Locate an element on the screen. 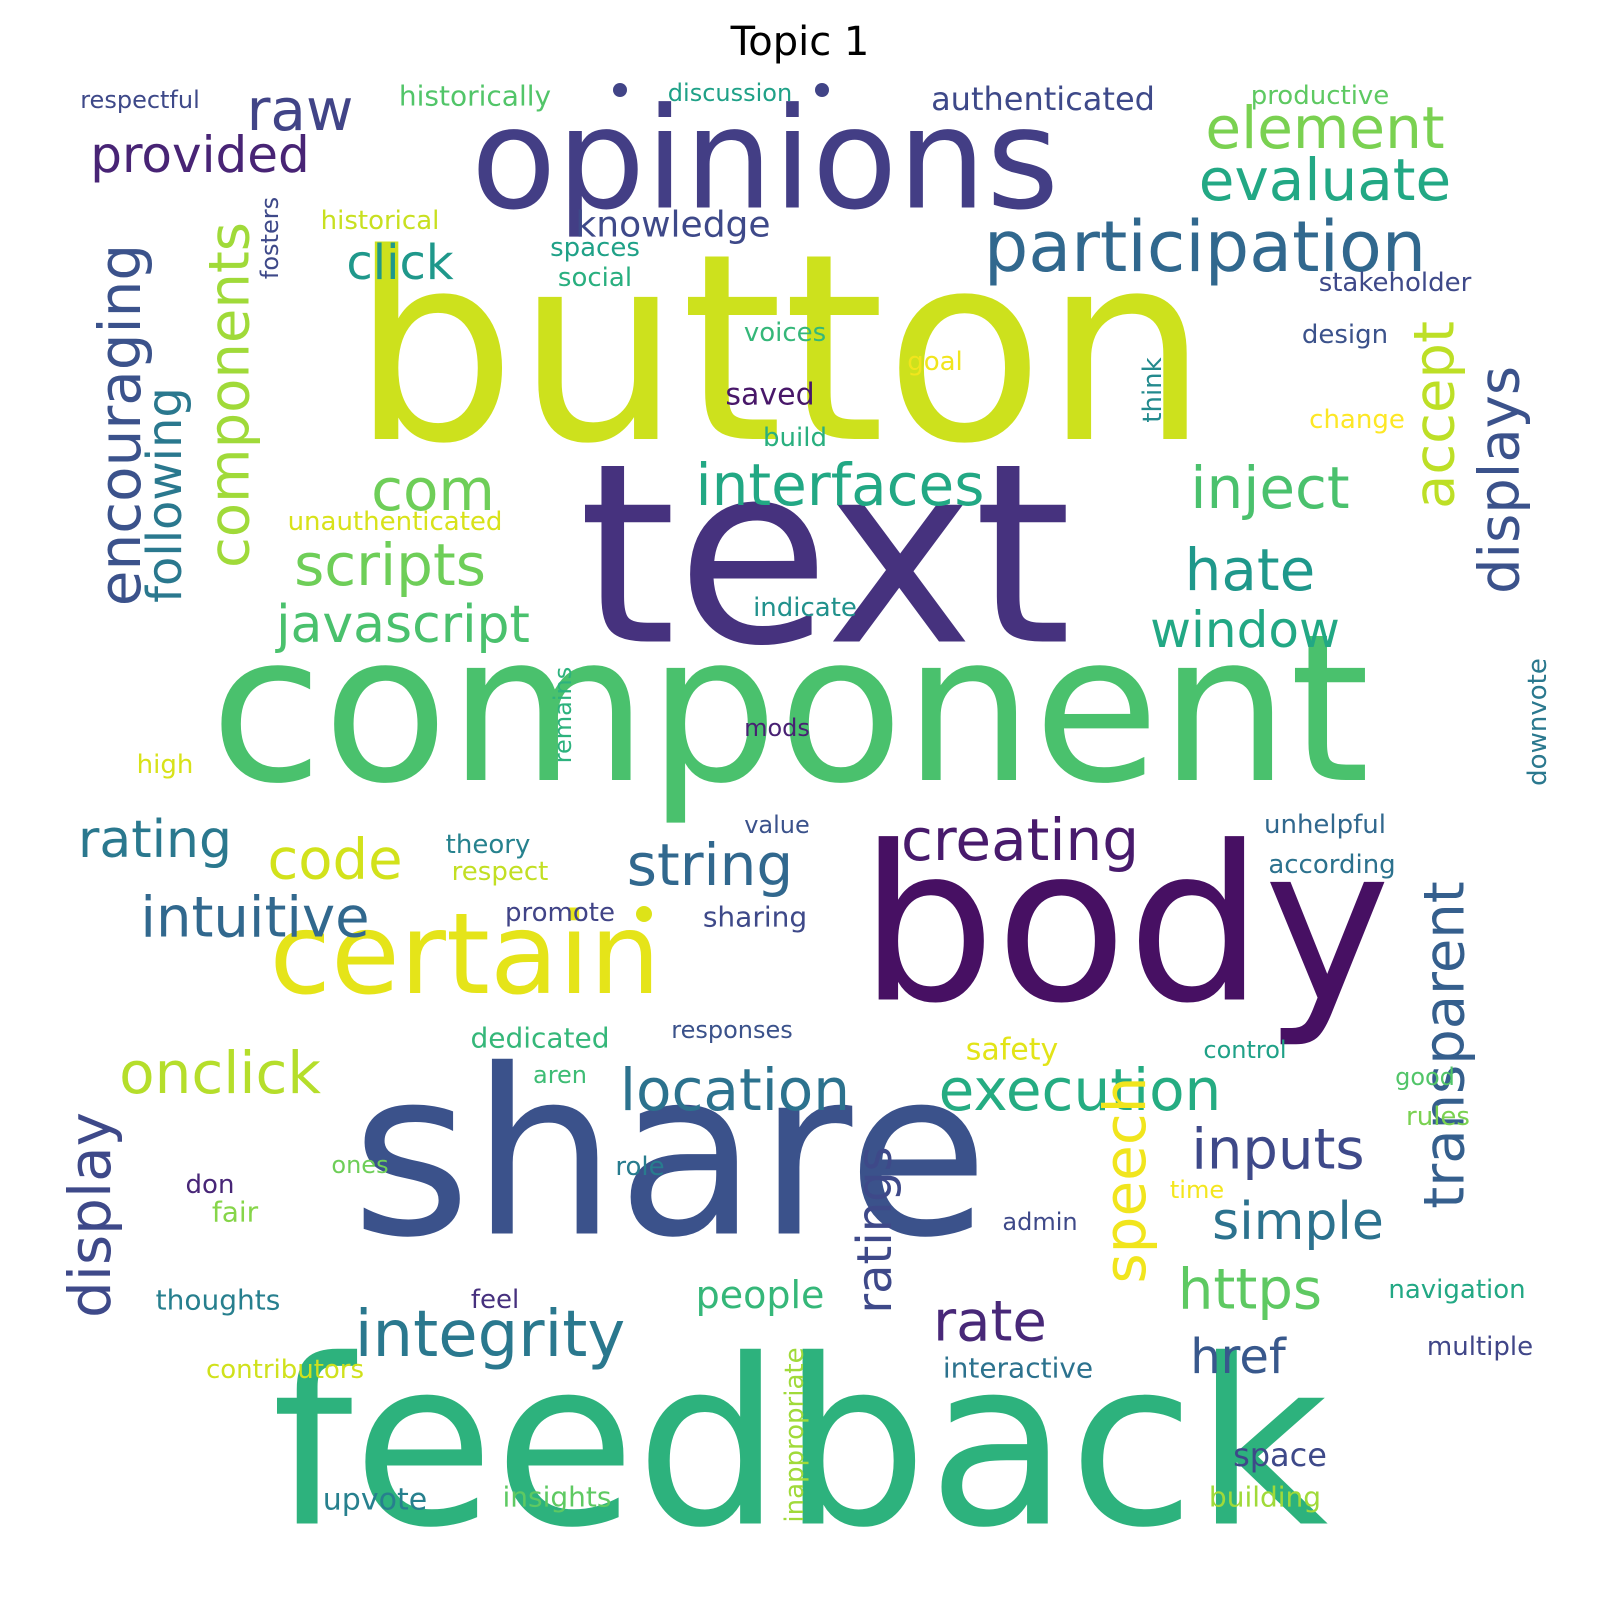 This screenshot has height=1600, width=1600. word-speech: speech is located at coordinates (1125, 1179).